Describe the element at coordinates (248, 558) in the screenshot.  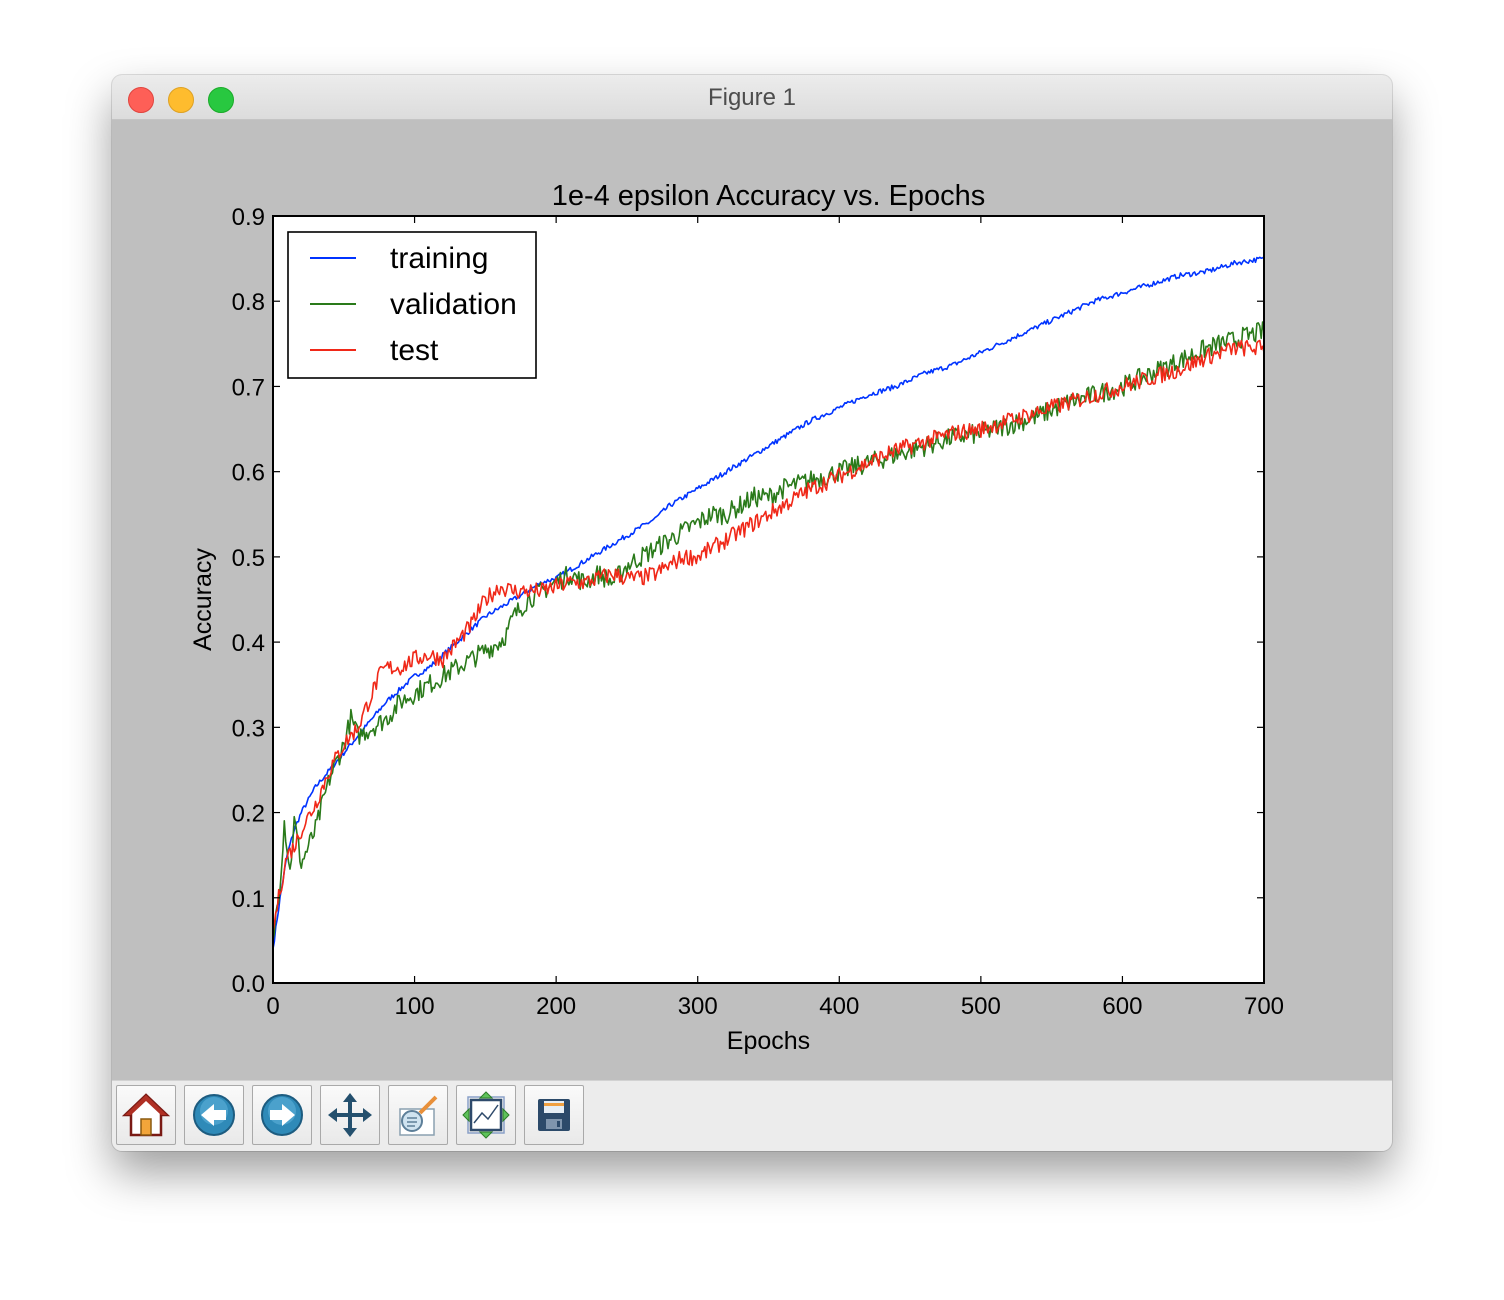
I see `y-tick-label: 0.5` at that location.